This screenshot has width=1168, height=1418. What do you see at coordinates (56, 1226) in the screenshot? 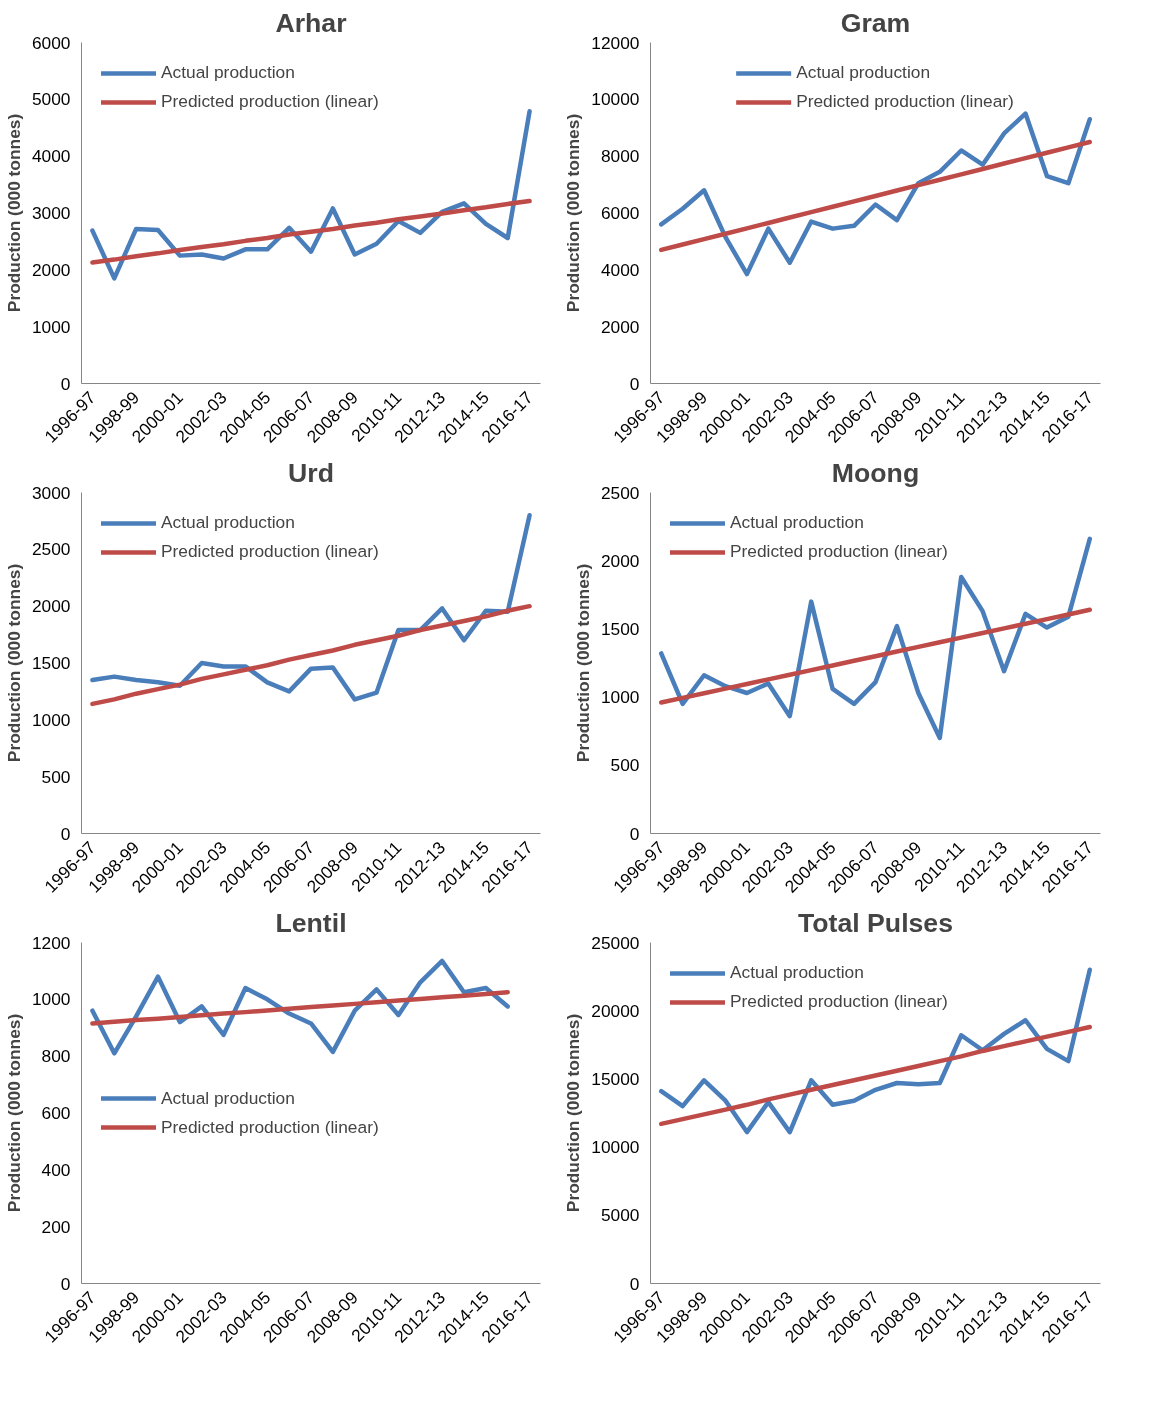
I see `y-tick-label: 200` at bounding box center [56, 1226].